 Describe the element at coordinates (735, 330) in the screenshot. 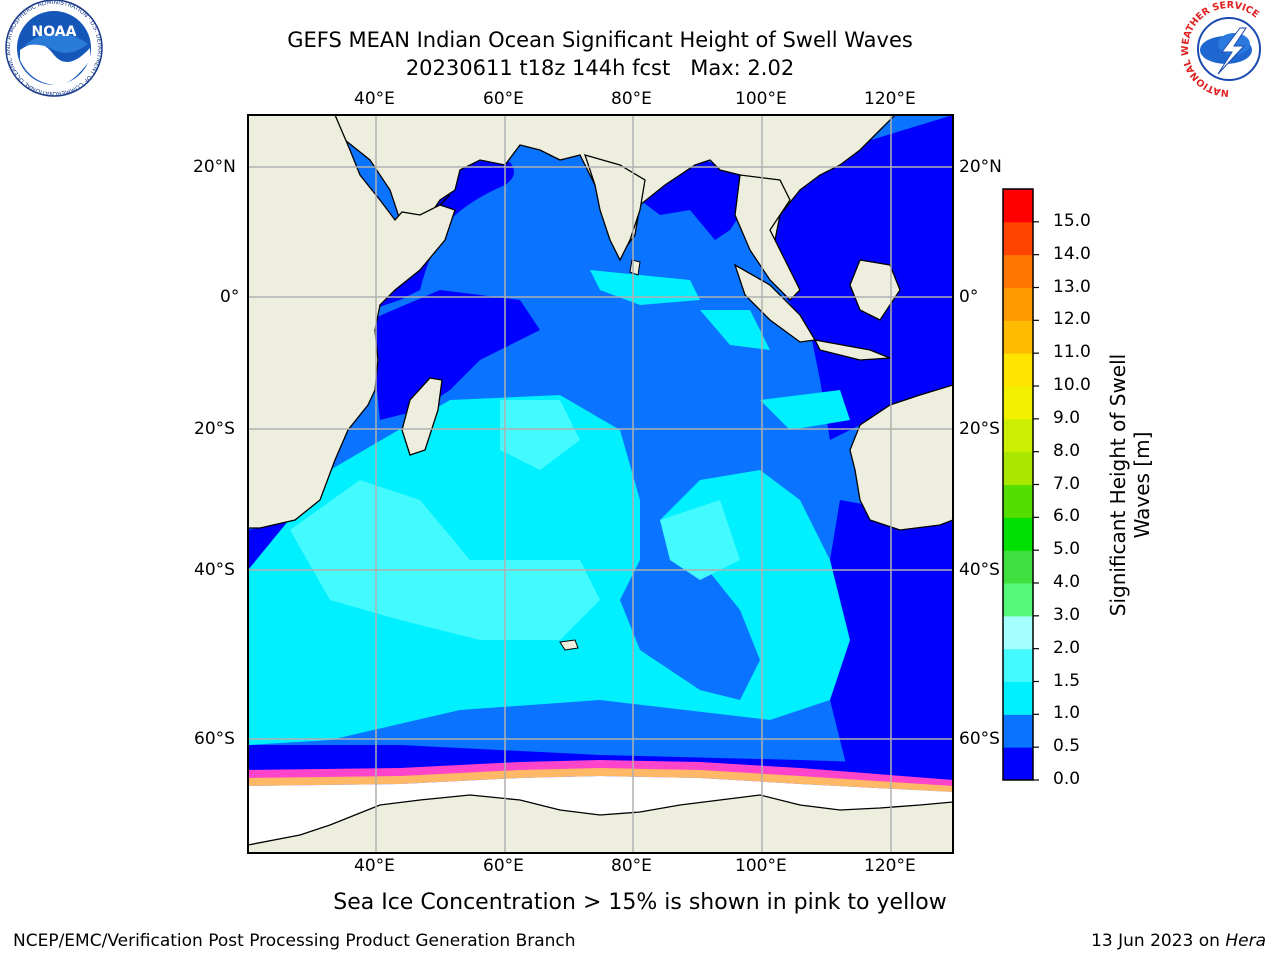

I see `central-swell-patch` at that location.